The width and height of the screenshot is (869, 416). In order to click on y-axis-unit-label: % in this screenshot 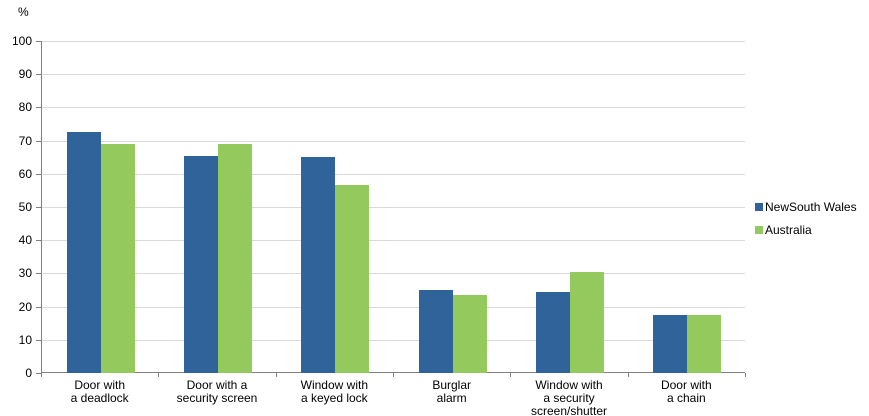, I will do `click(23, 12)`.